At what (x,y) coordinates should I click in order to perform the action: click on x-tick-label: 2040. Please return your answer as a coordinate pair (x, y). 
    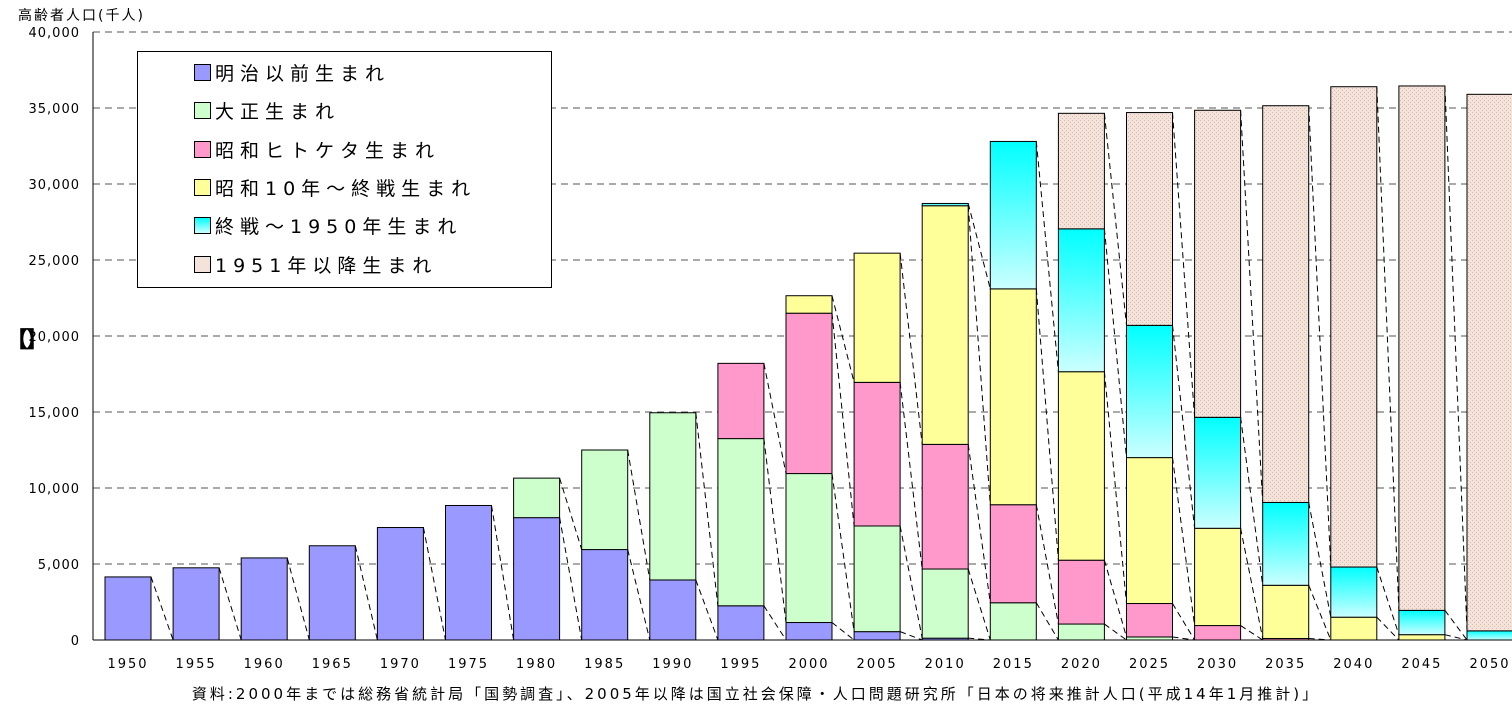
    Looking at the image, I should click on (1353, 664).